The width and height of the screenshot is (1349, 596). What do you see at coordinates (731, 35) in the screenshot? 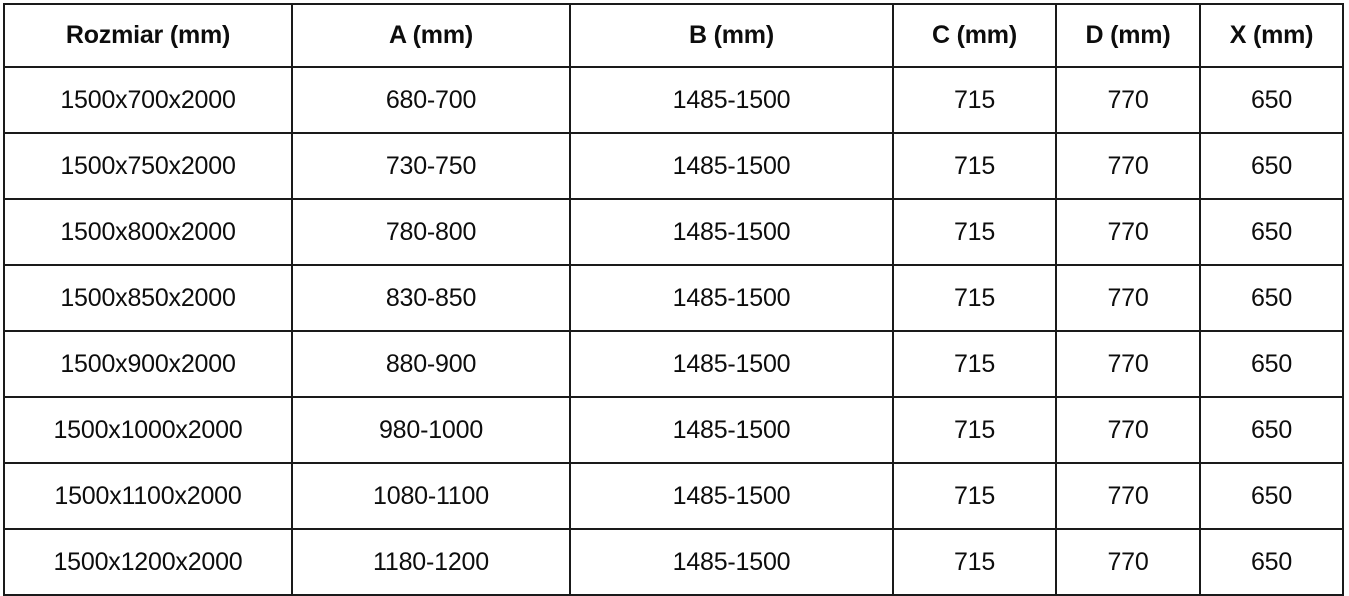
I see `column-header-b: B (mm)` at bounding box center [731, 35].